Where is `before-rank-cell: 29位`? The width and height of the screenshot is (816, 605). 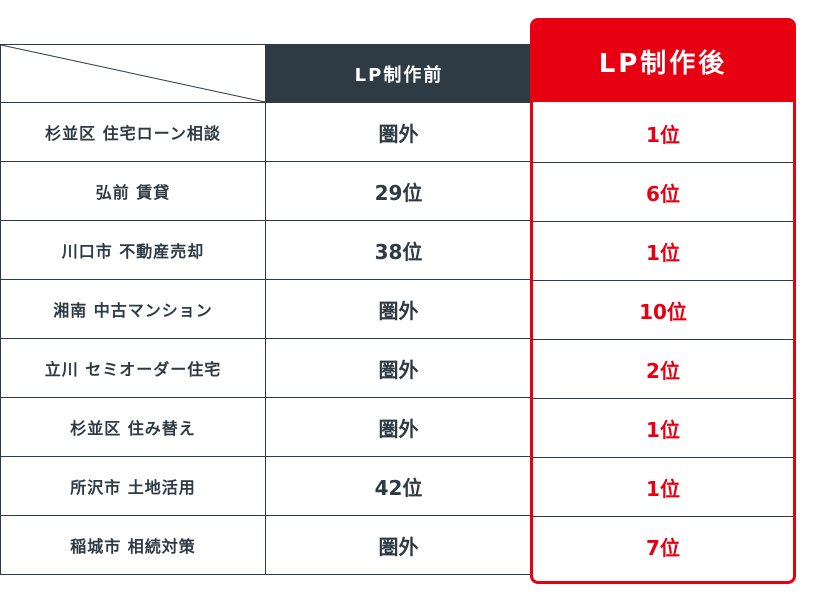
before-rank-cell: 29位 is located at coordinates (399, 191).